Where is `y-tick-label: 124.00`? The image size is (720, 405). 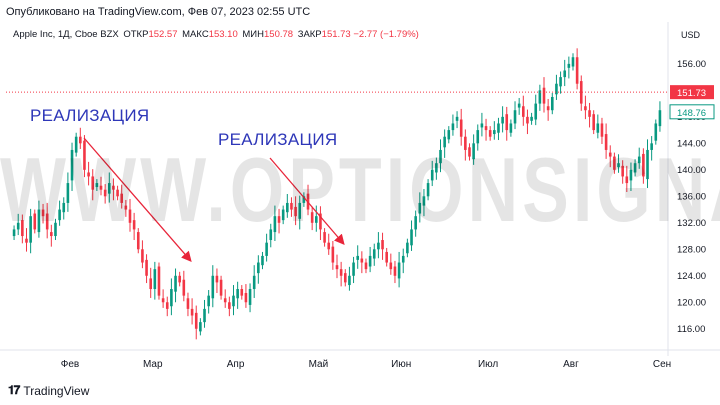 y-tick-label: 124.00 is located at coordinates (691, 276).